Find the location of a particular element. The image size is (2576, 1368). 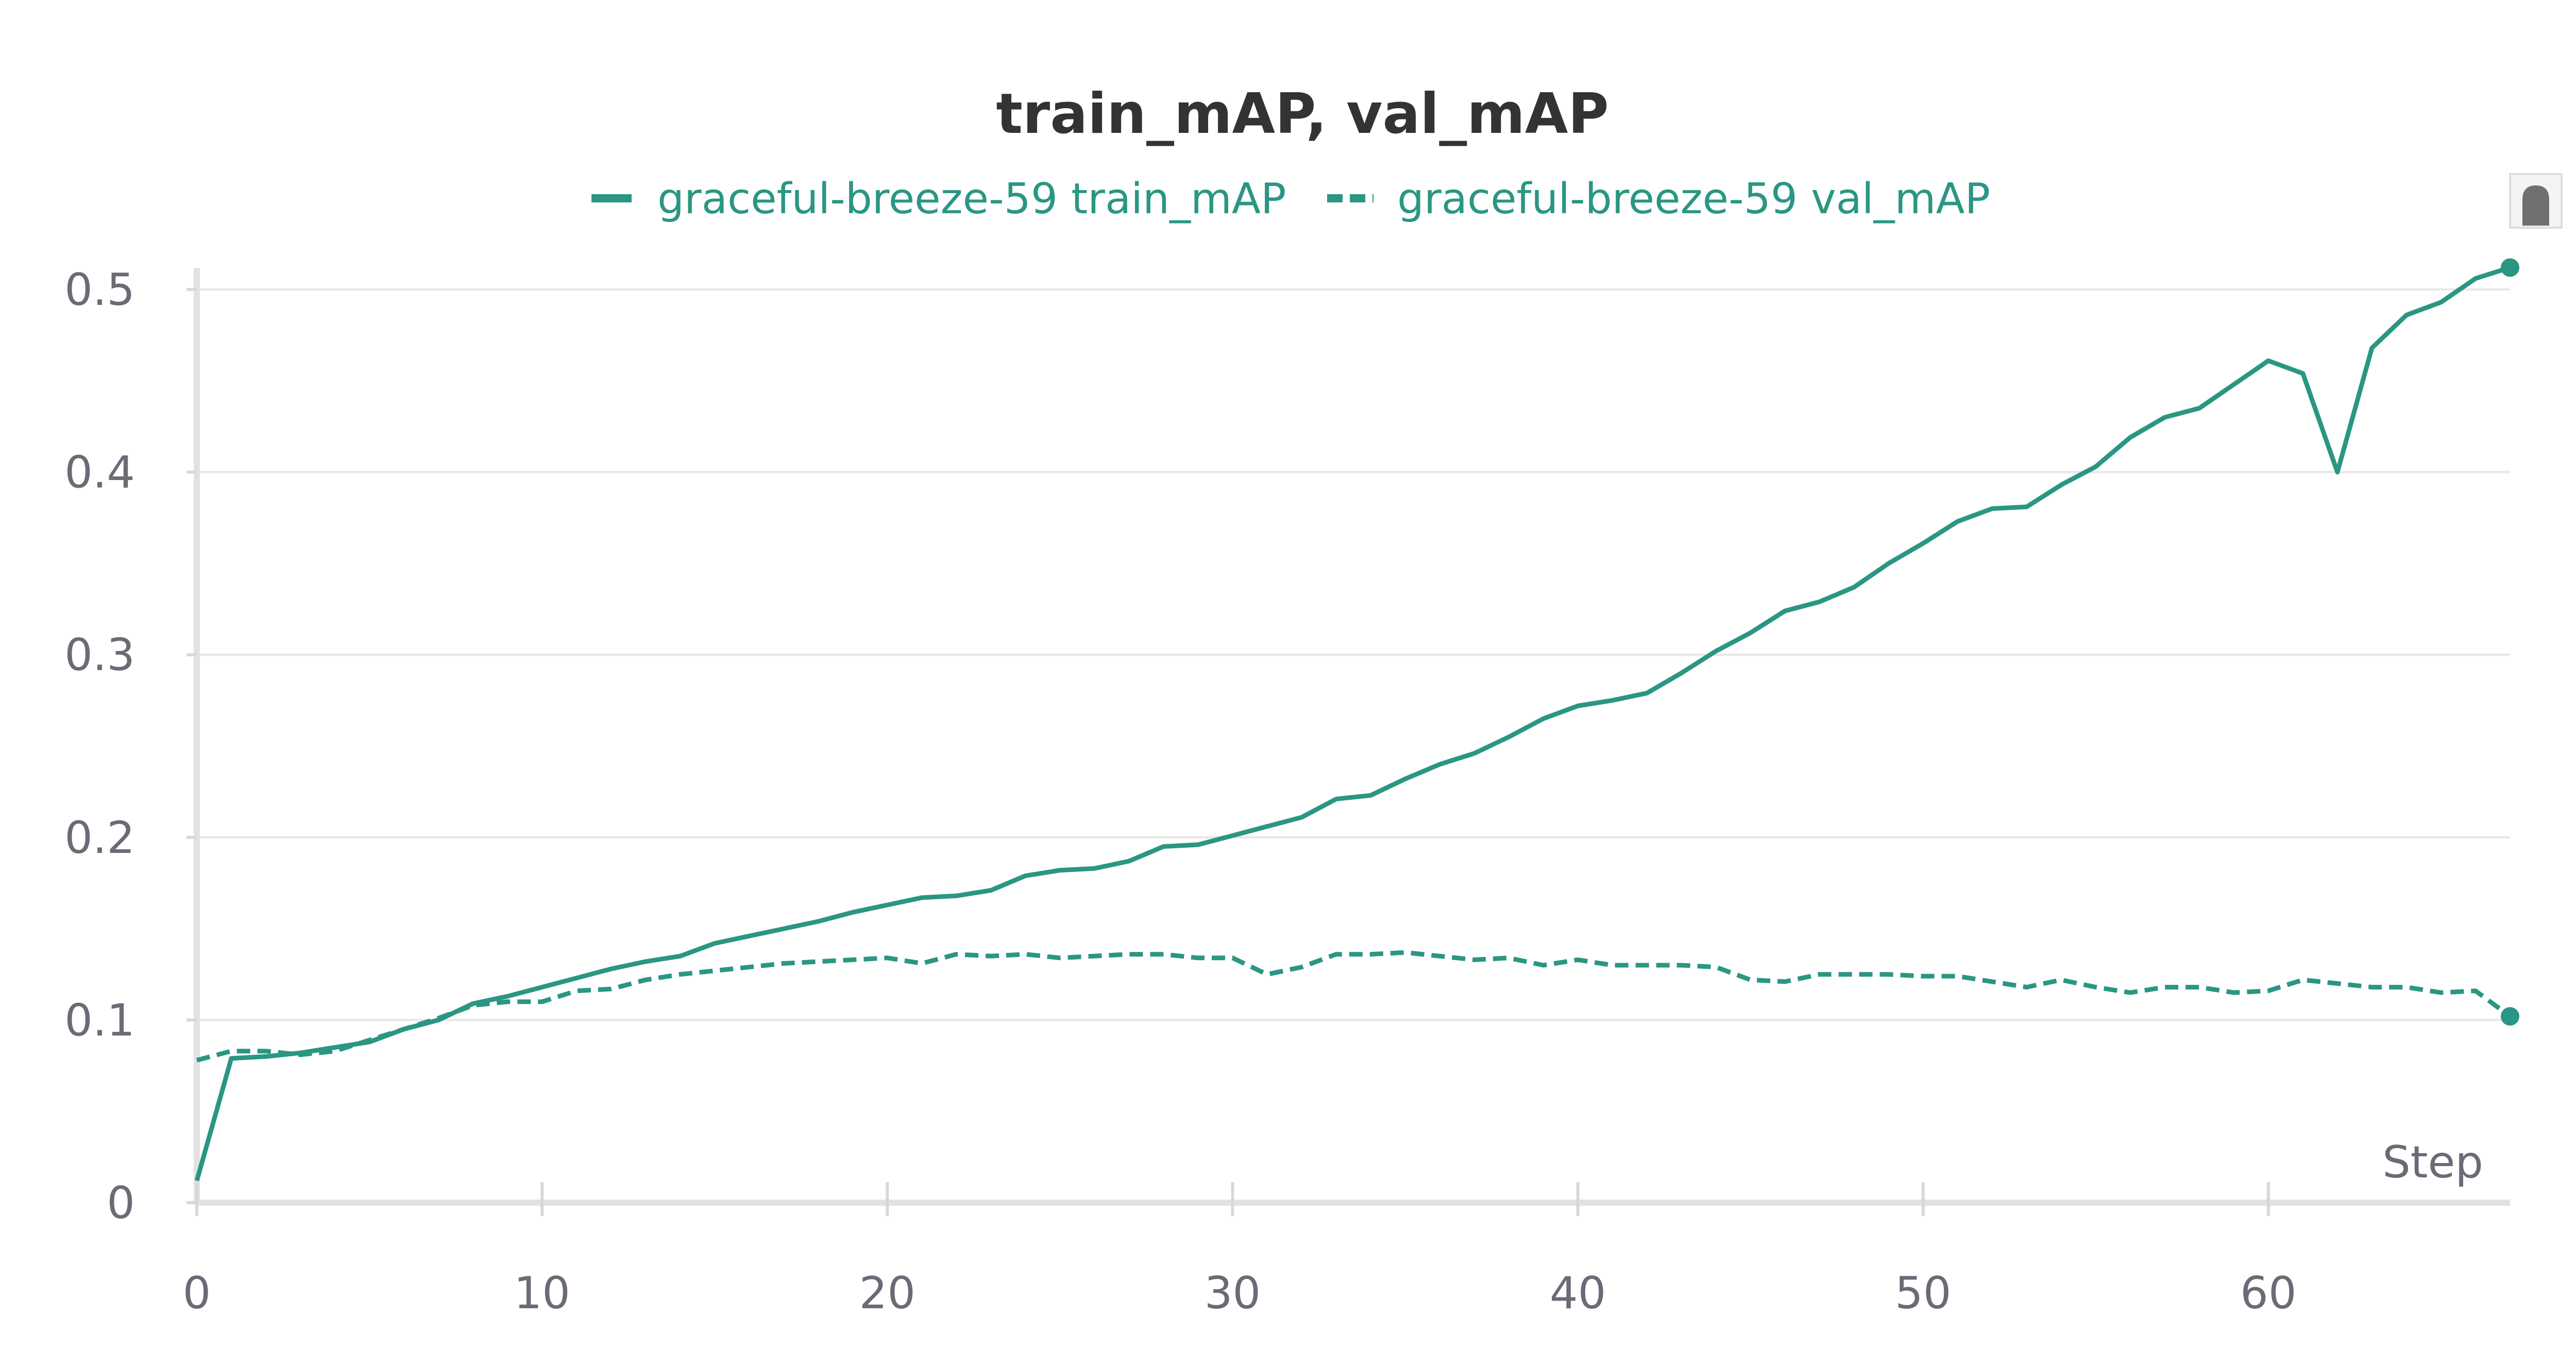

legend-item-train: graceful-breeze-59 train_mAP is located at coordinates (938, 199).